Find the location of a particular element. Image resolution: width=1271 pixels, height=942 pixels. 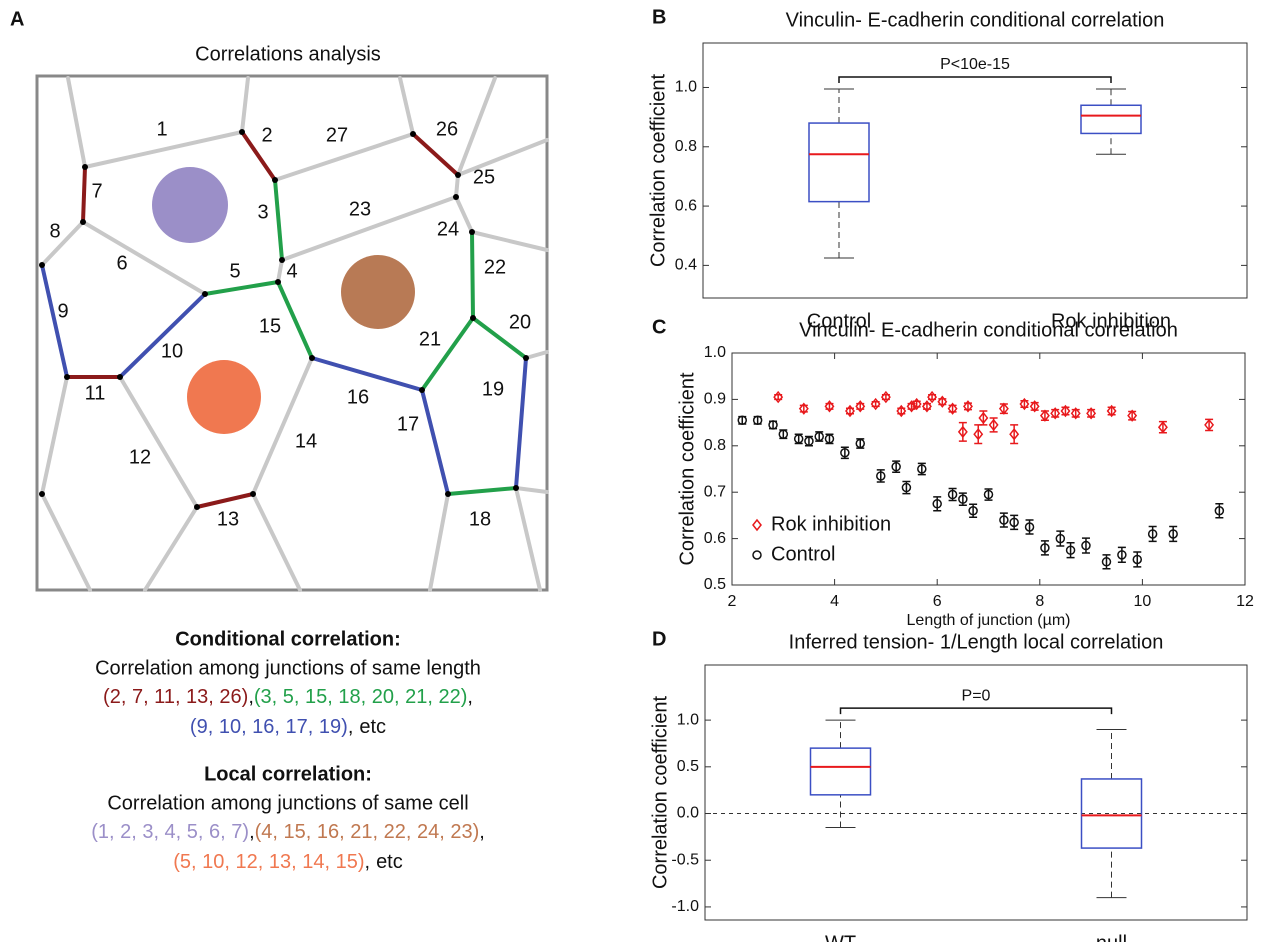

group-line: (9, 10, 16, 17, 19), etc is located at coordinates (288, 727).